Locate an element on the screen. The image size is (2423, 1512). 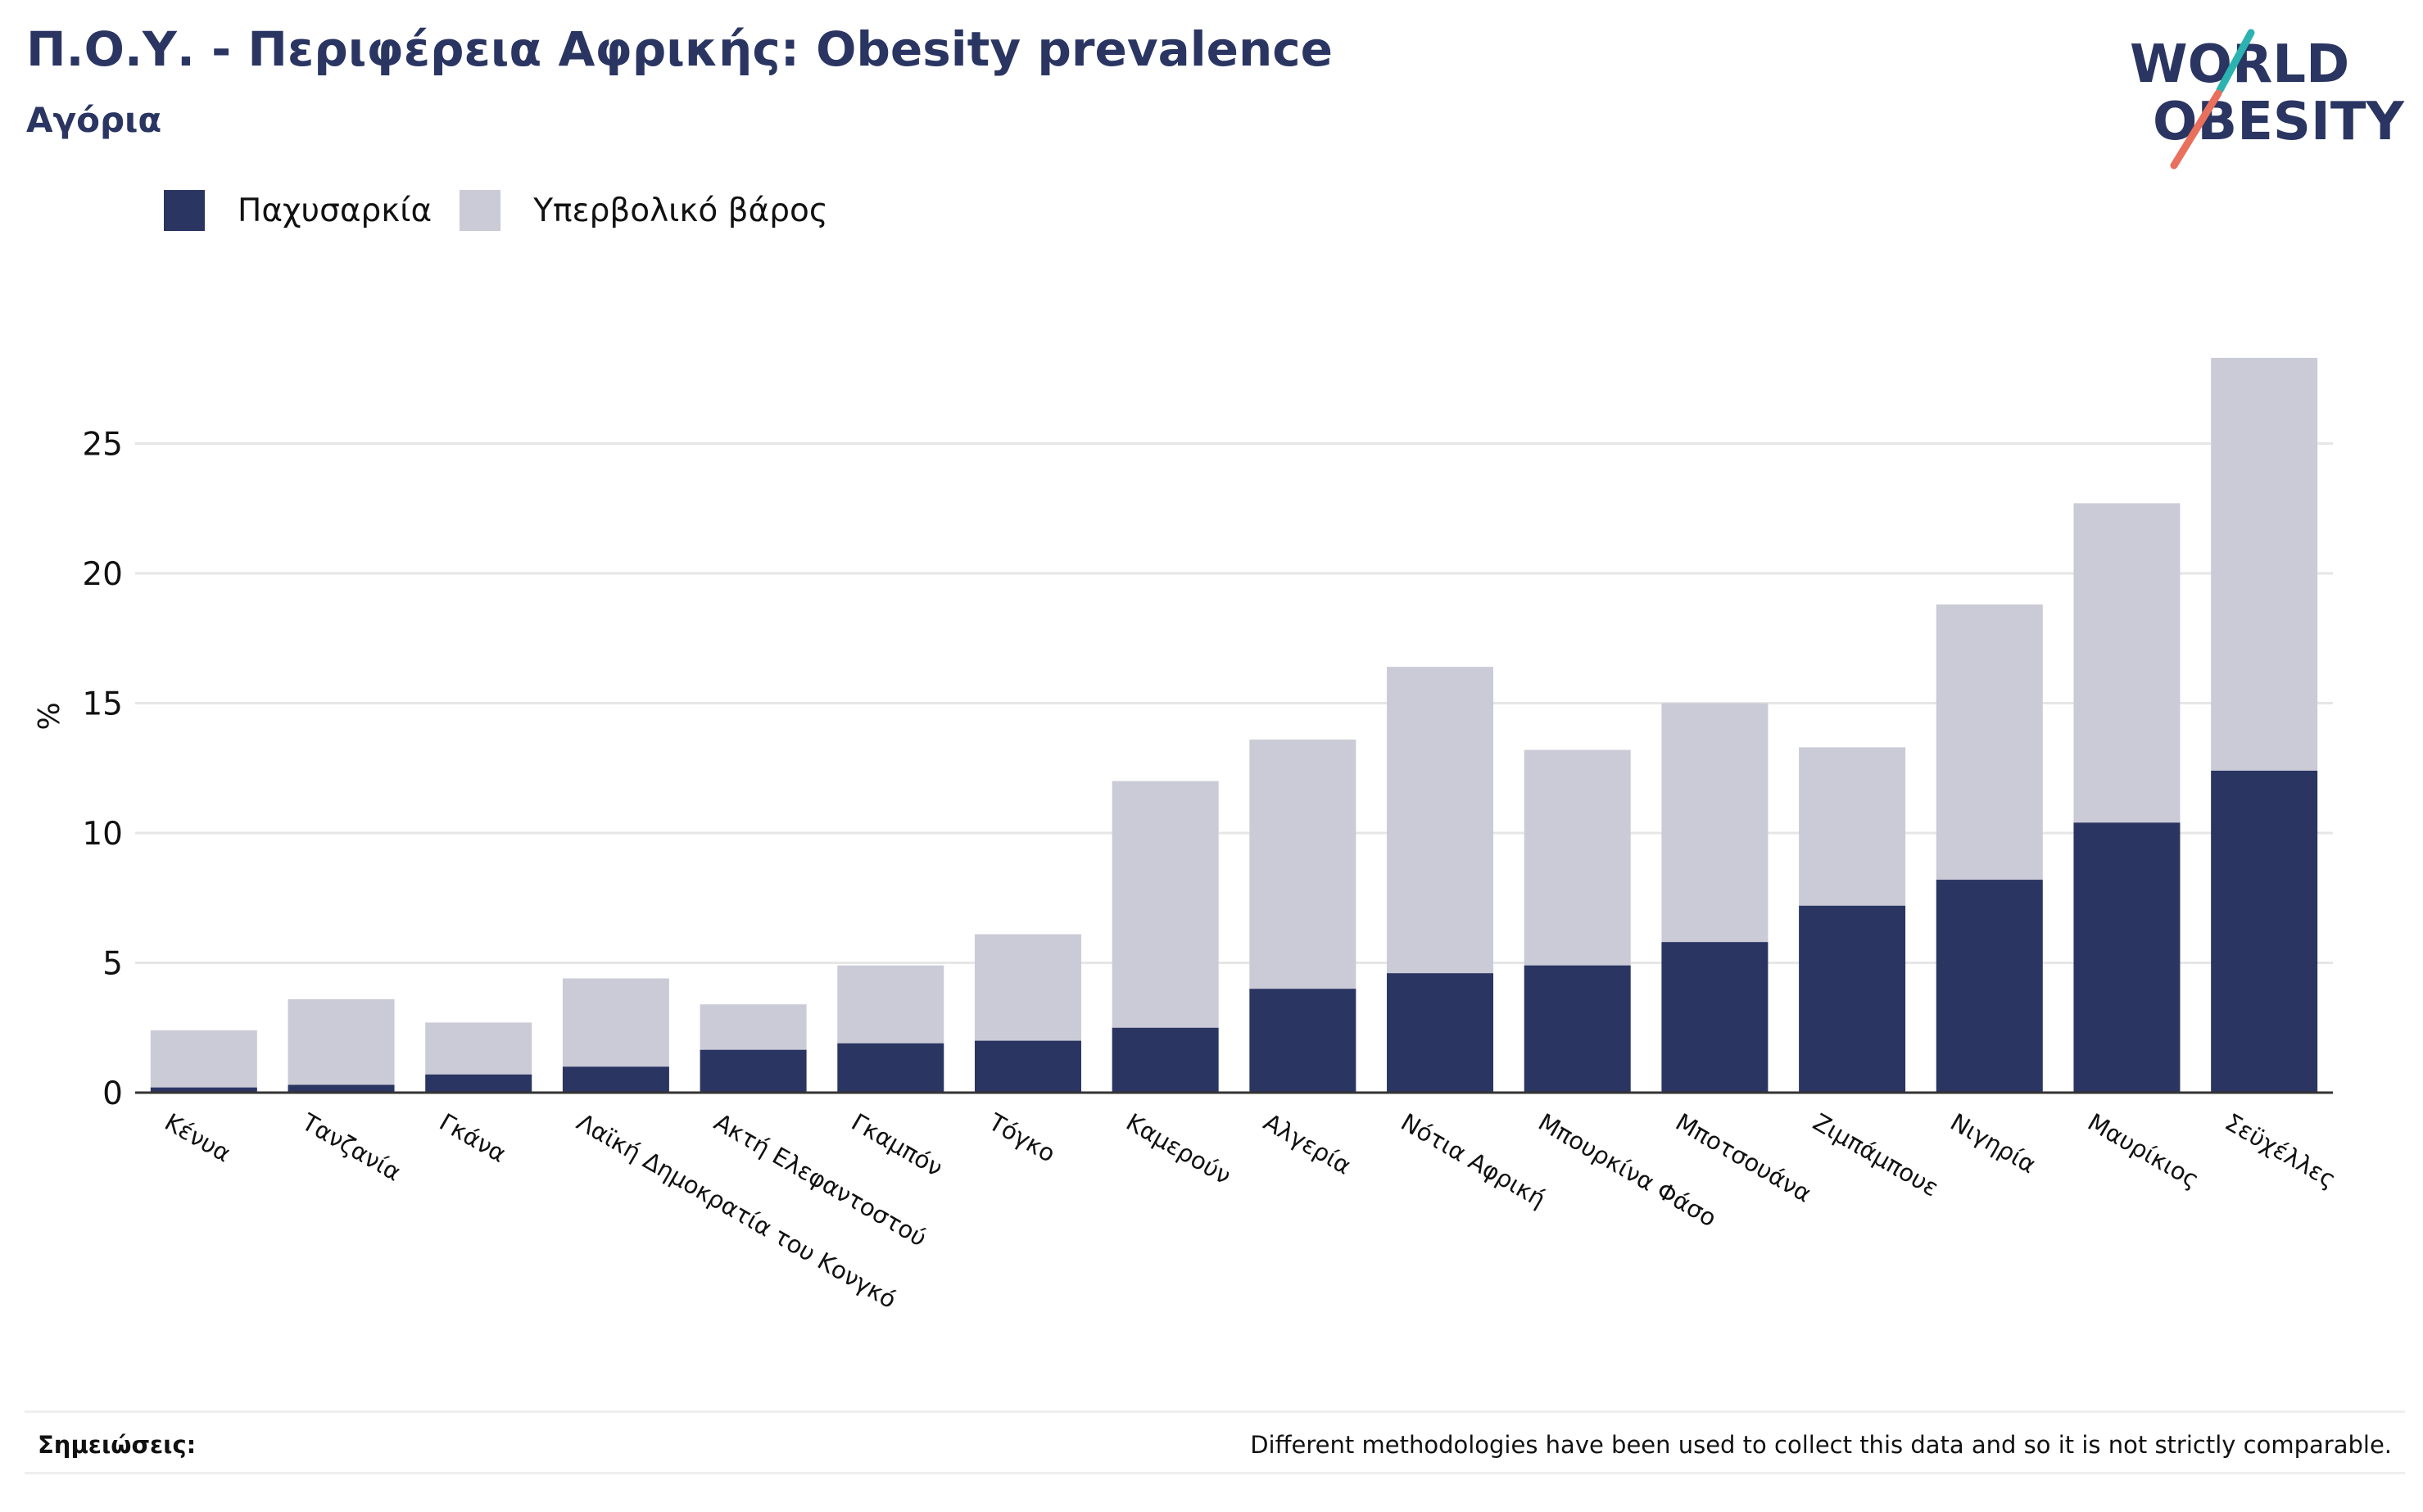
legend-label-overweight: Υπερβολικό βάρος is located at coordinates (680, 211).